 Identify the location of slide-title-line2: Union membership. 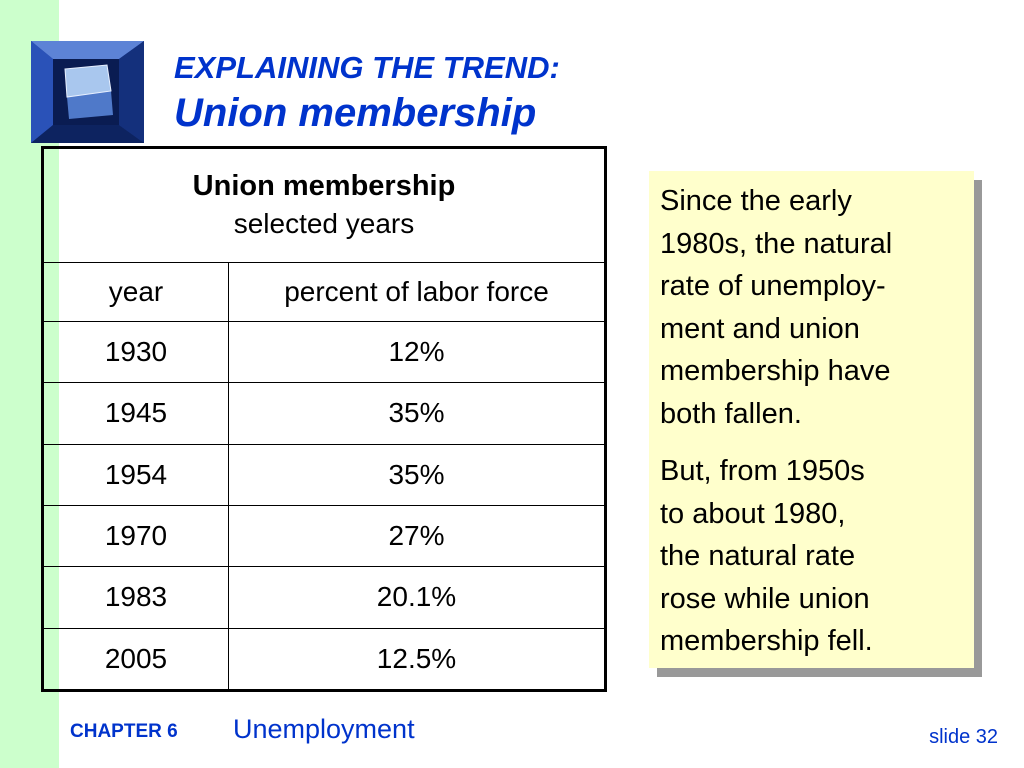
(355, 113).